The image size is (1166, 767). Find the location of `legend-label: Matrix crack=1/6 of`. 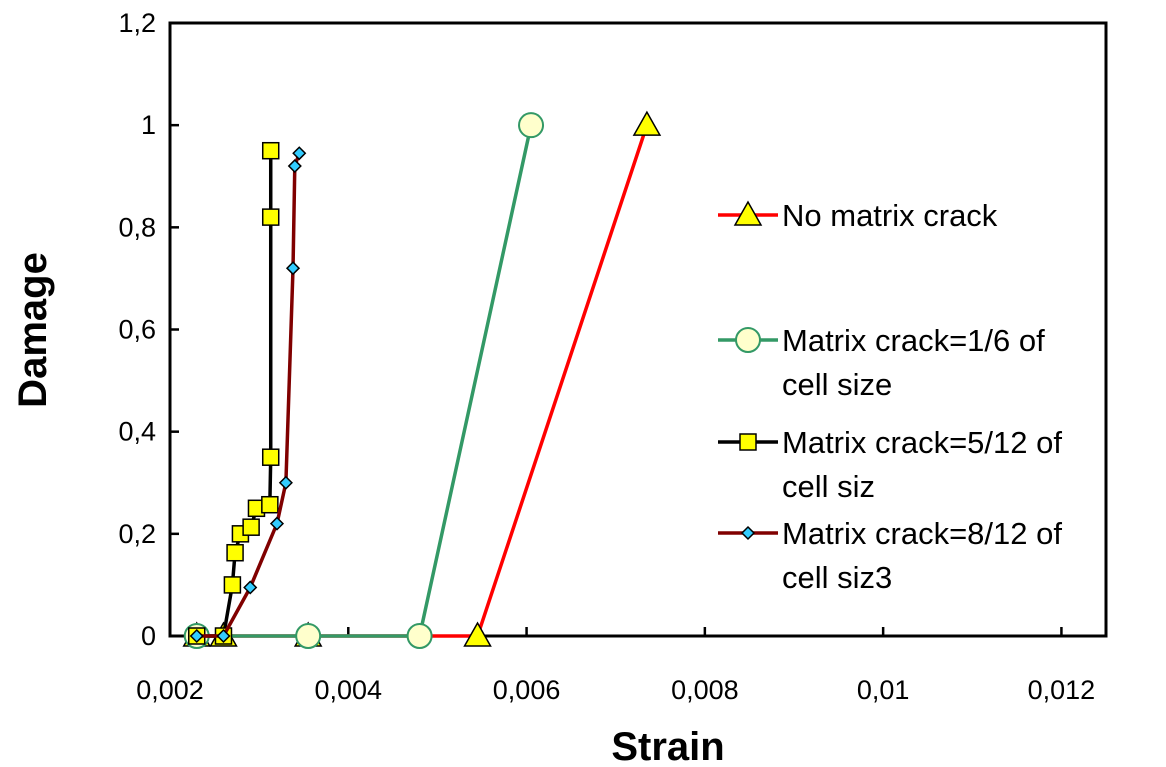

legend-label: Matrix crack=1/6 of is located at coordinates (913, 340).